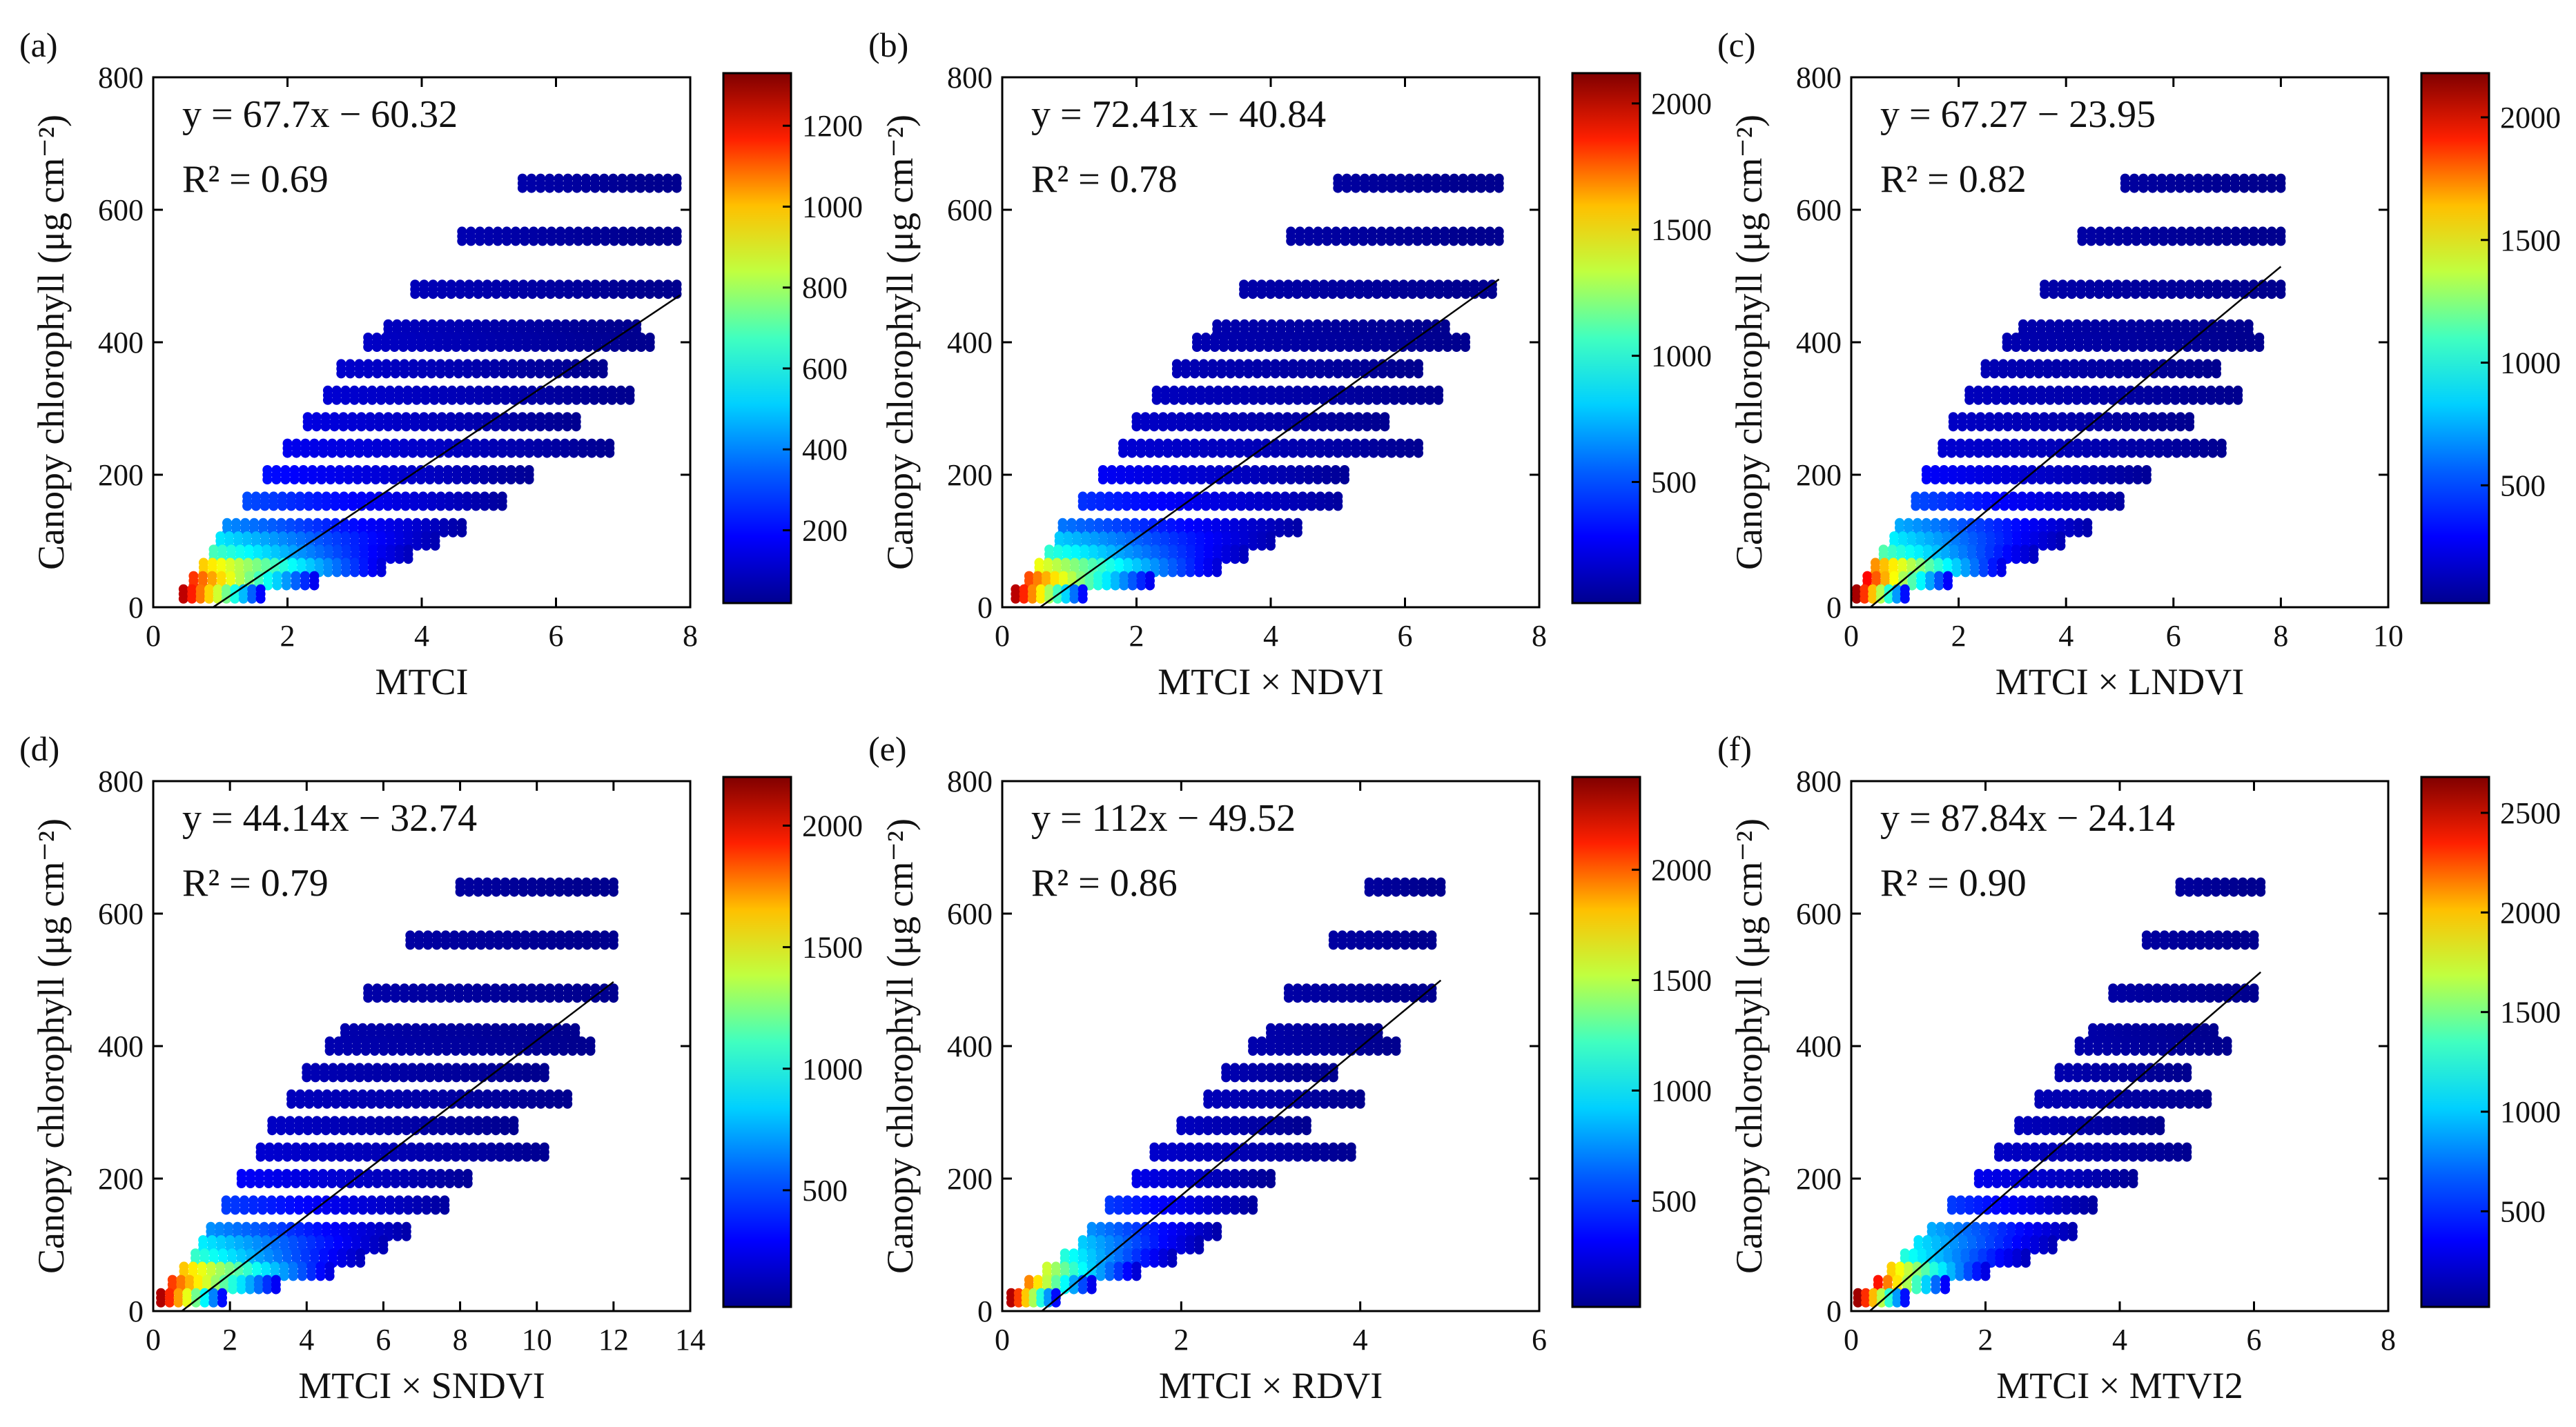  I want to click on regression-line, so click(1269, 443).